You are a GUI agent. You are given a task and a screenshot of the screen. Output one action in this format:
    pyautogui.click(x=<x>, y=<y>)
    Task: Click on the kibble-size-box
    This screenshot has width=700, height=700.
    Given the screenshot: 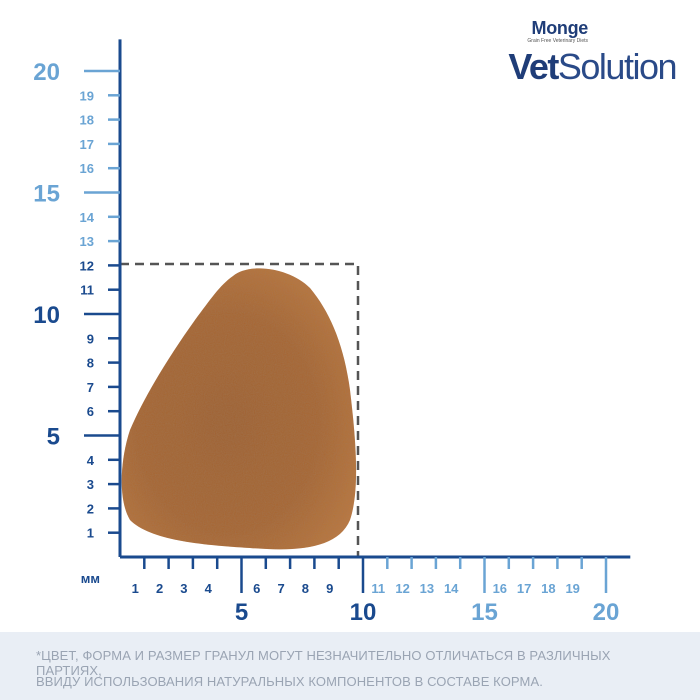 What is the action you would take?
    pyautogui.click(x=240, y=409)
    